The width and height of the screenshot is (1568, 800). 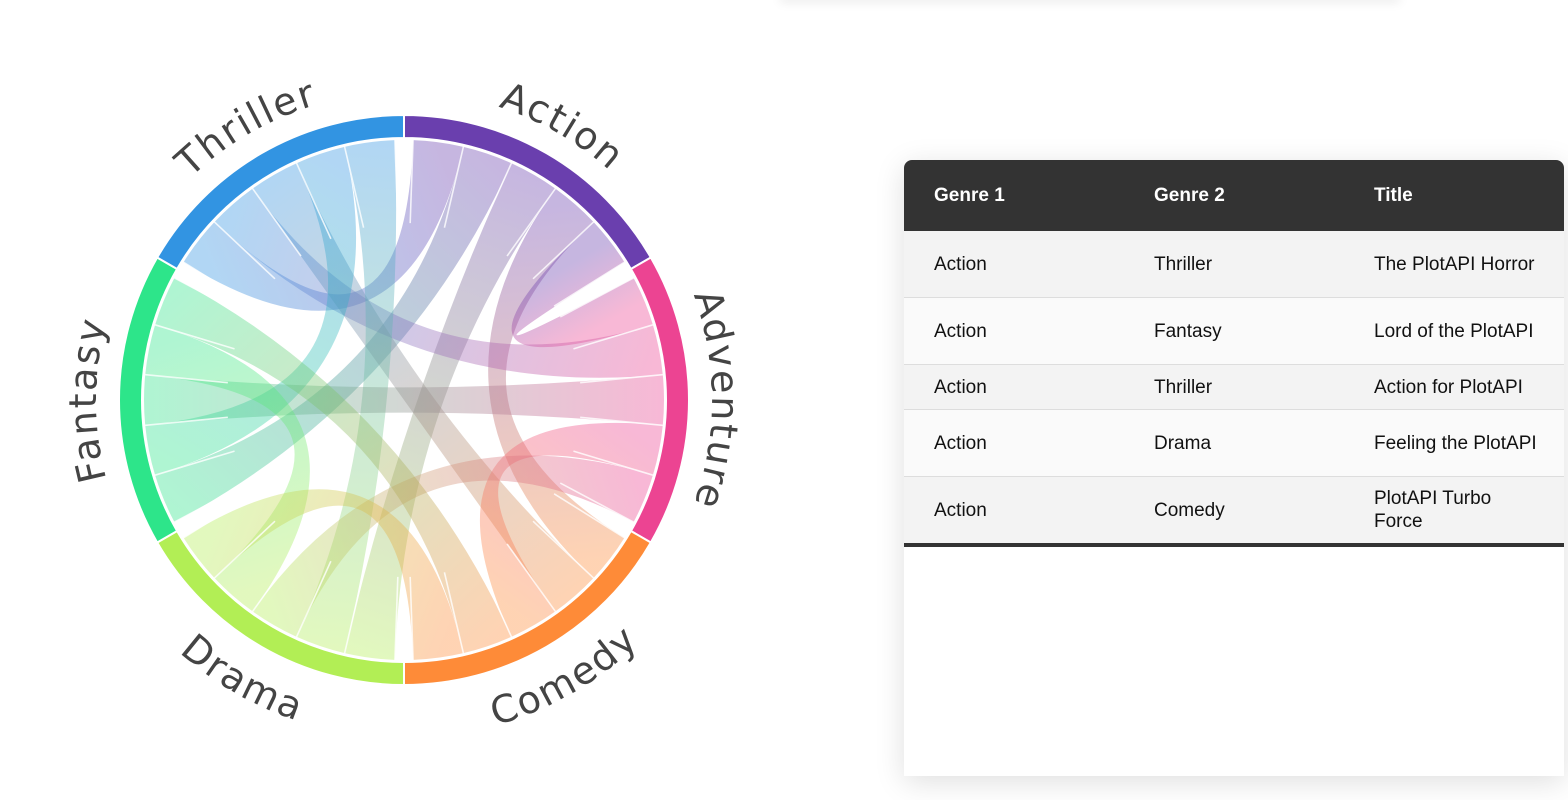 I want to click on cell-title: PlotAPI Turbo Force, so click(x=1454, y=511).